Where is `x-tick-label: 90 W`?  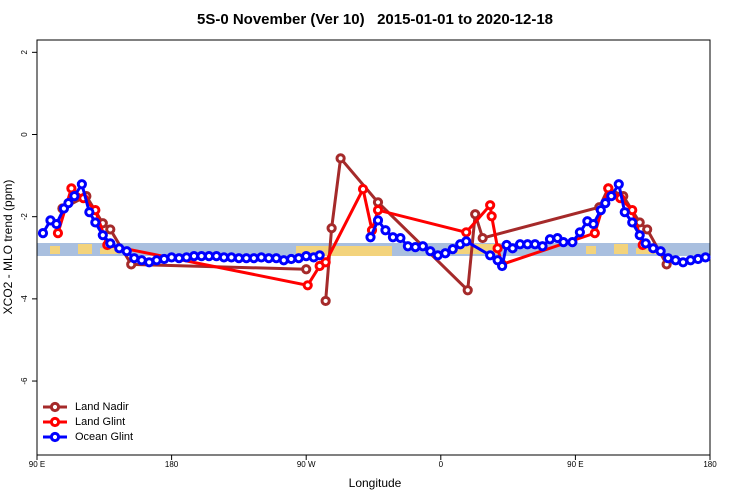 x-tick-label: 90 W is located at coordinates (306, 464).